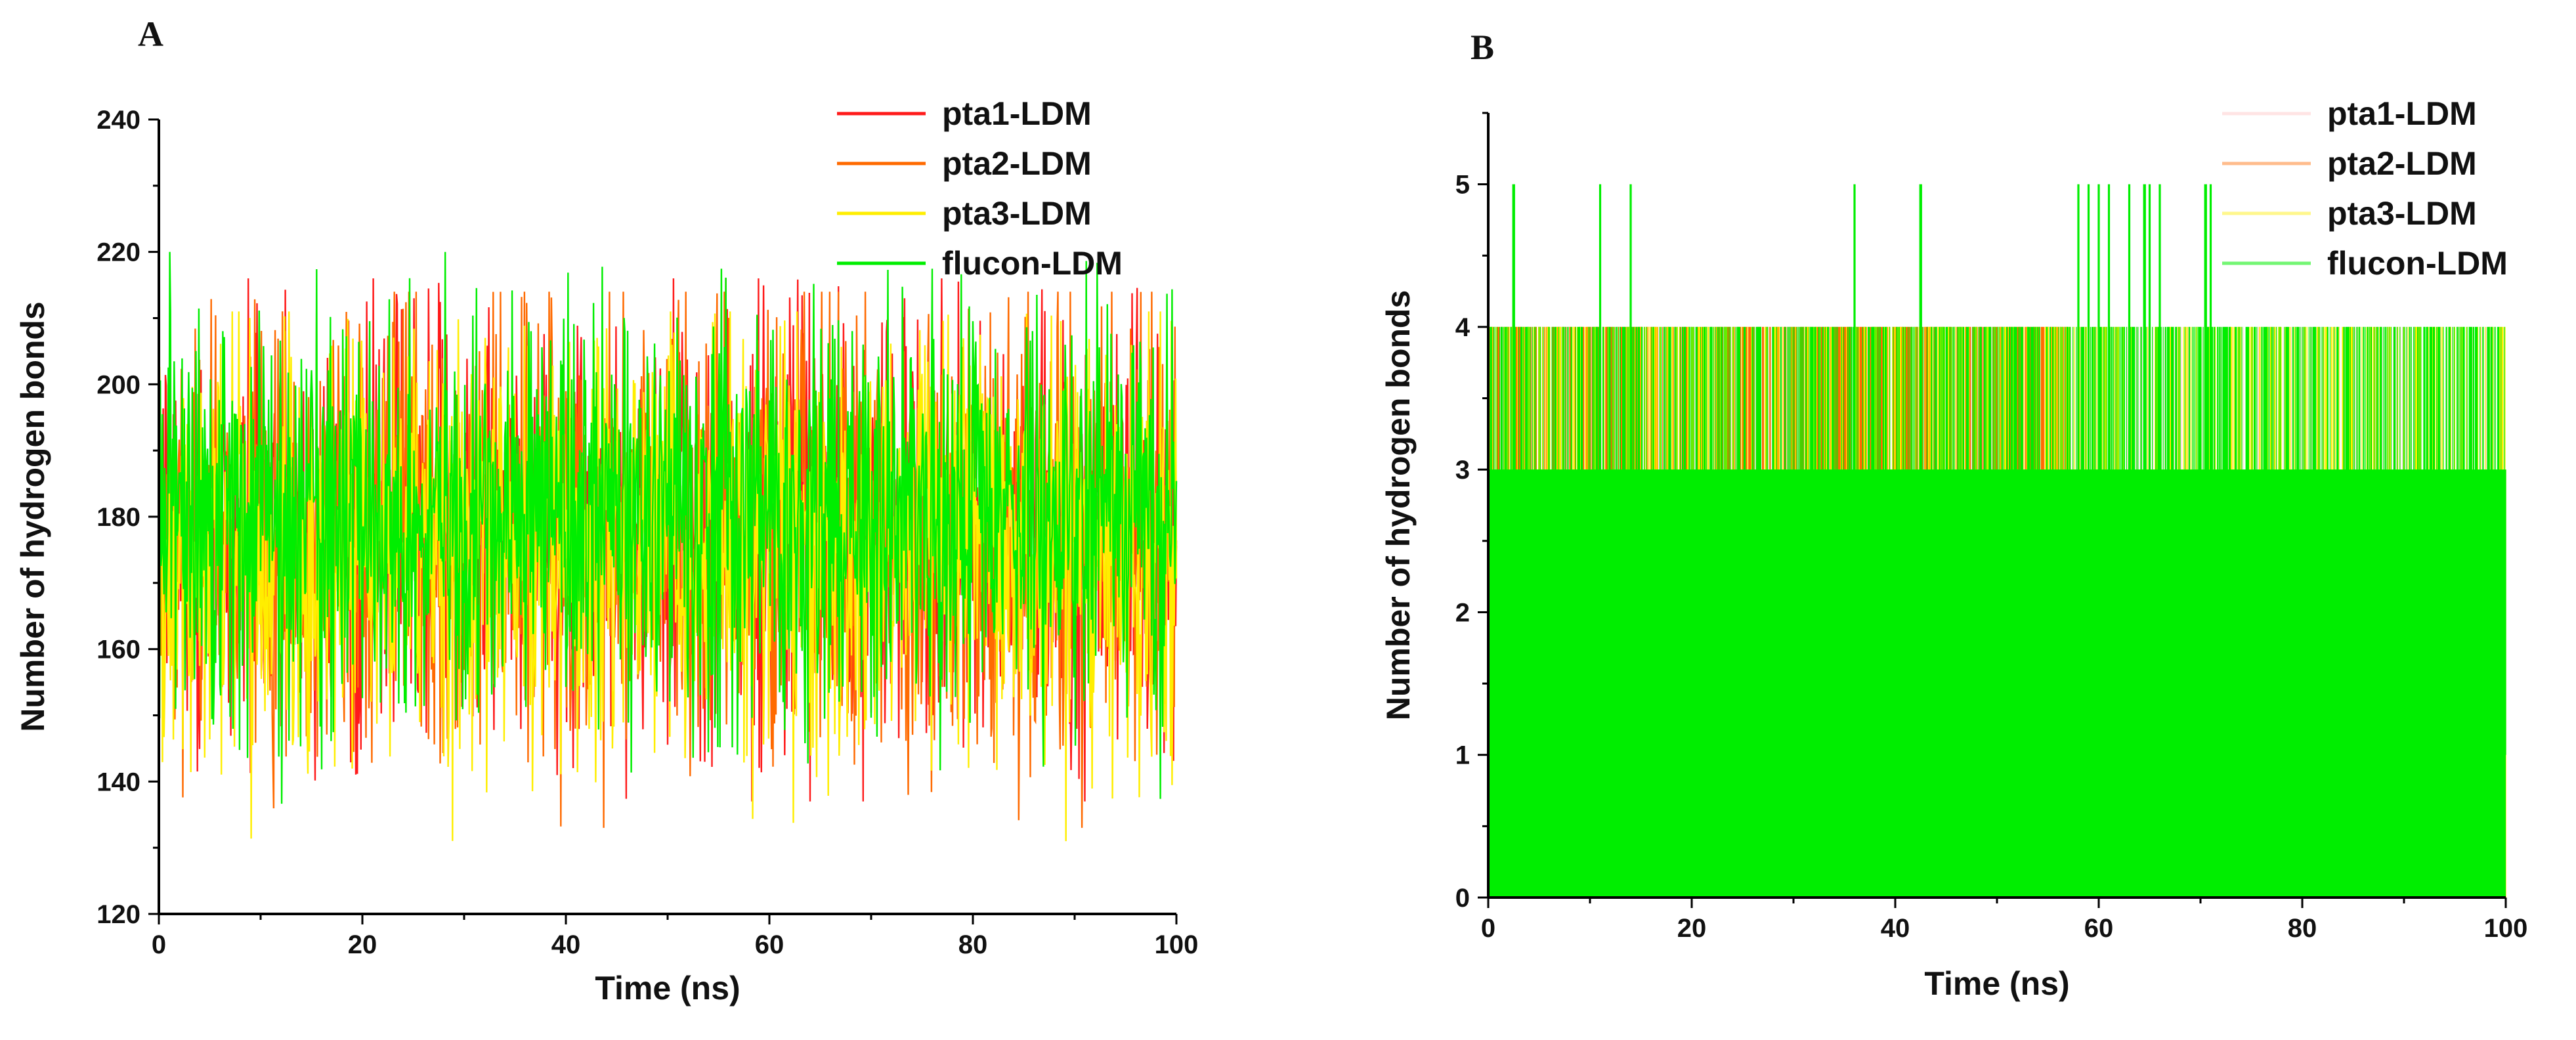 Image resolution: width=2576 pixels, height=1040 pixels. I want to click on panel-b-legend: pta1-LDM pta2-LDM pta3-LDM flucon-LDM, so click(2365, 188).